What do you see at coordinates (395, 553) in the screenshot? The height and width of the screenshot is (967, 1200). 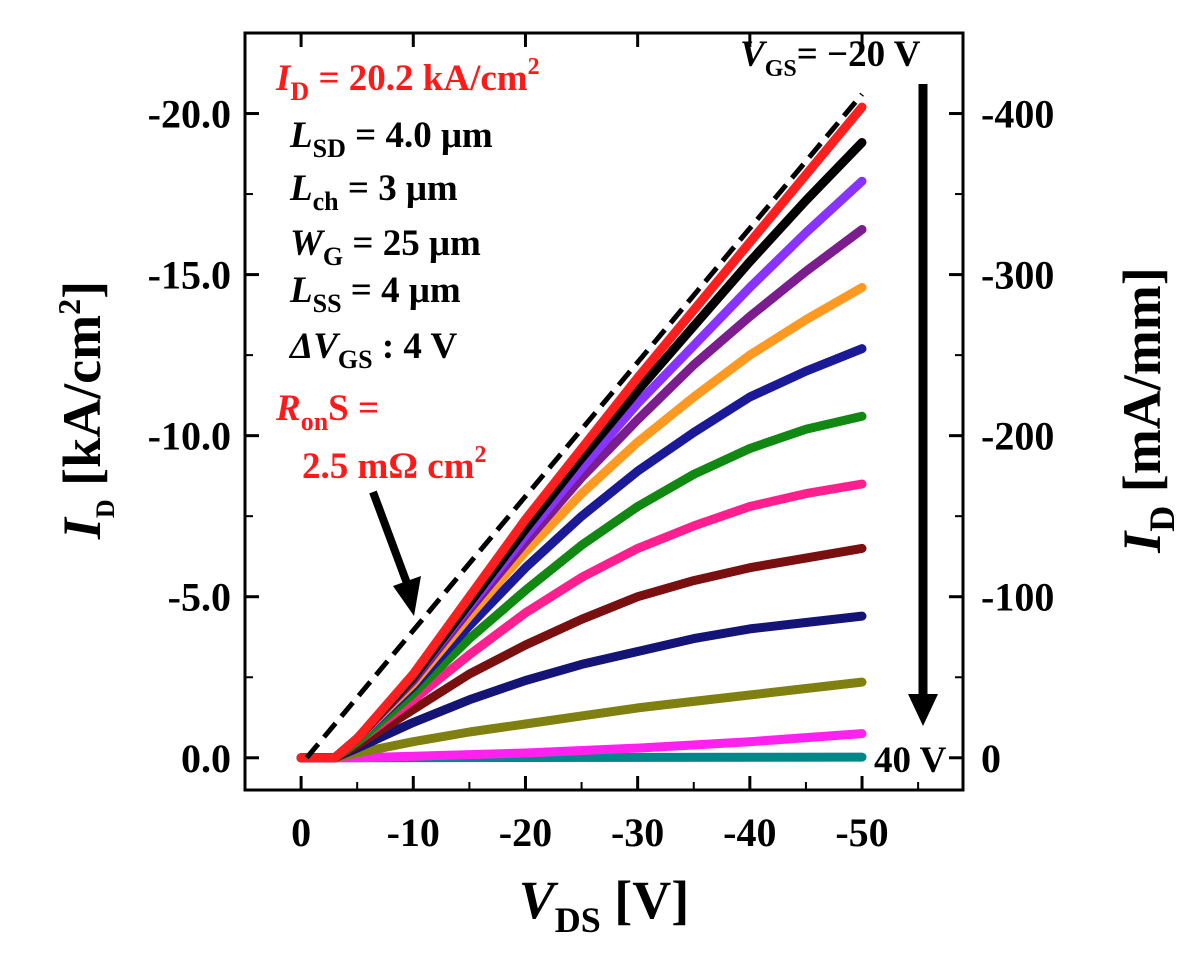 I see `ron-arrow` at bounding box center [395, 553].